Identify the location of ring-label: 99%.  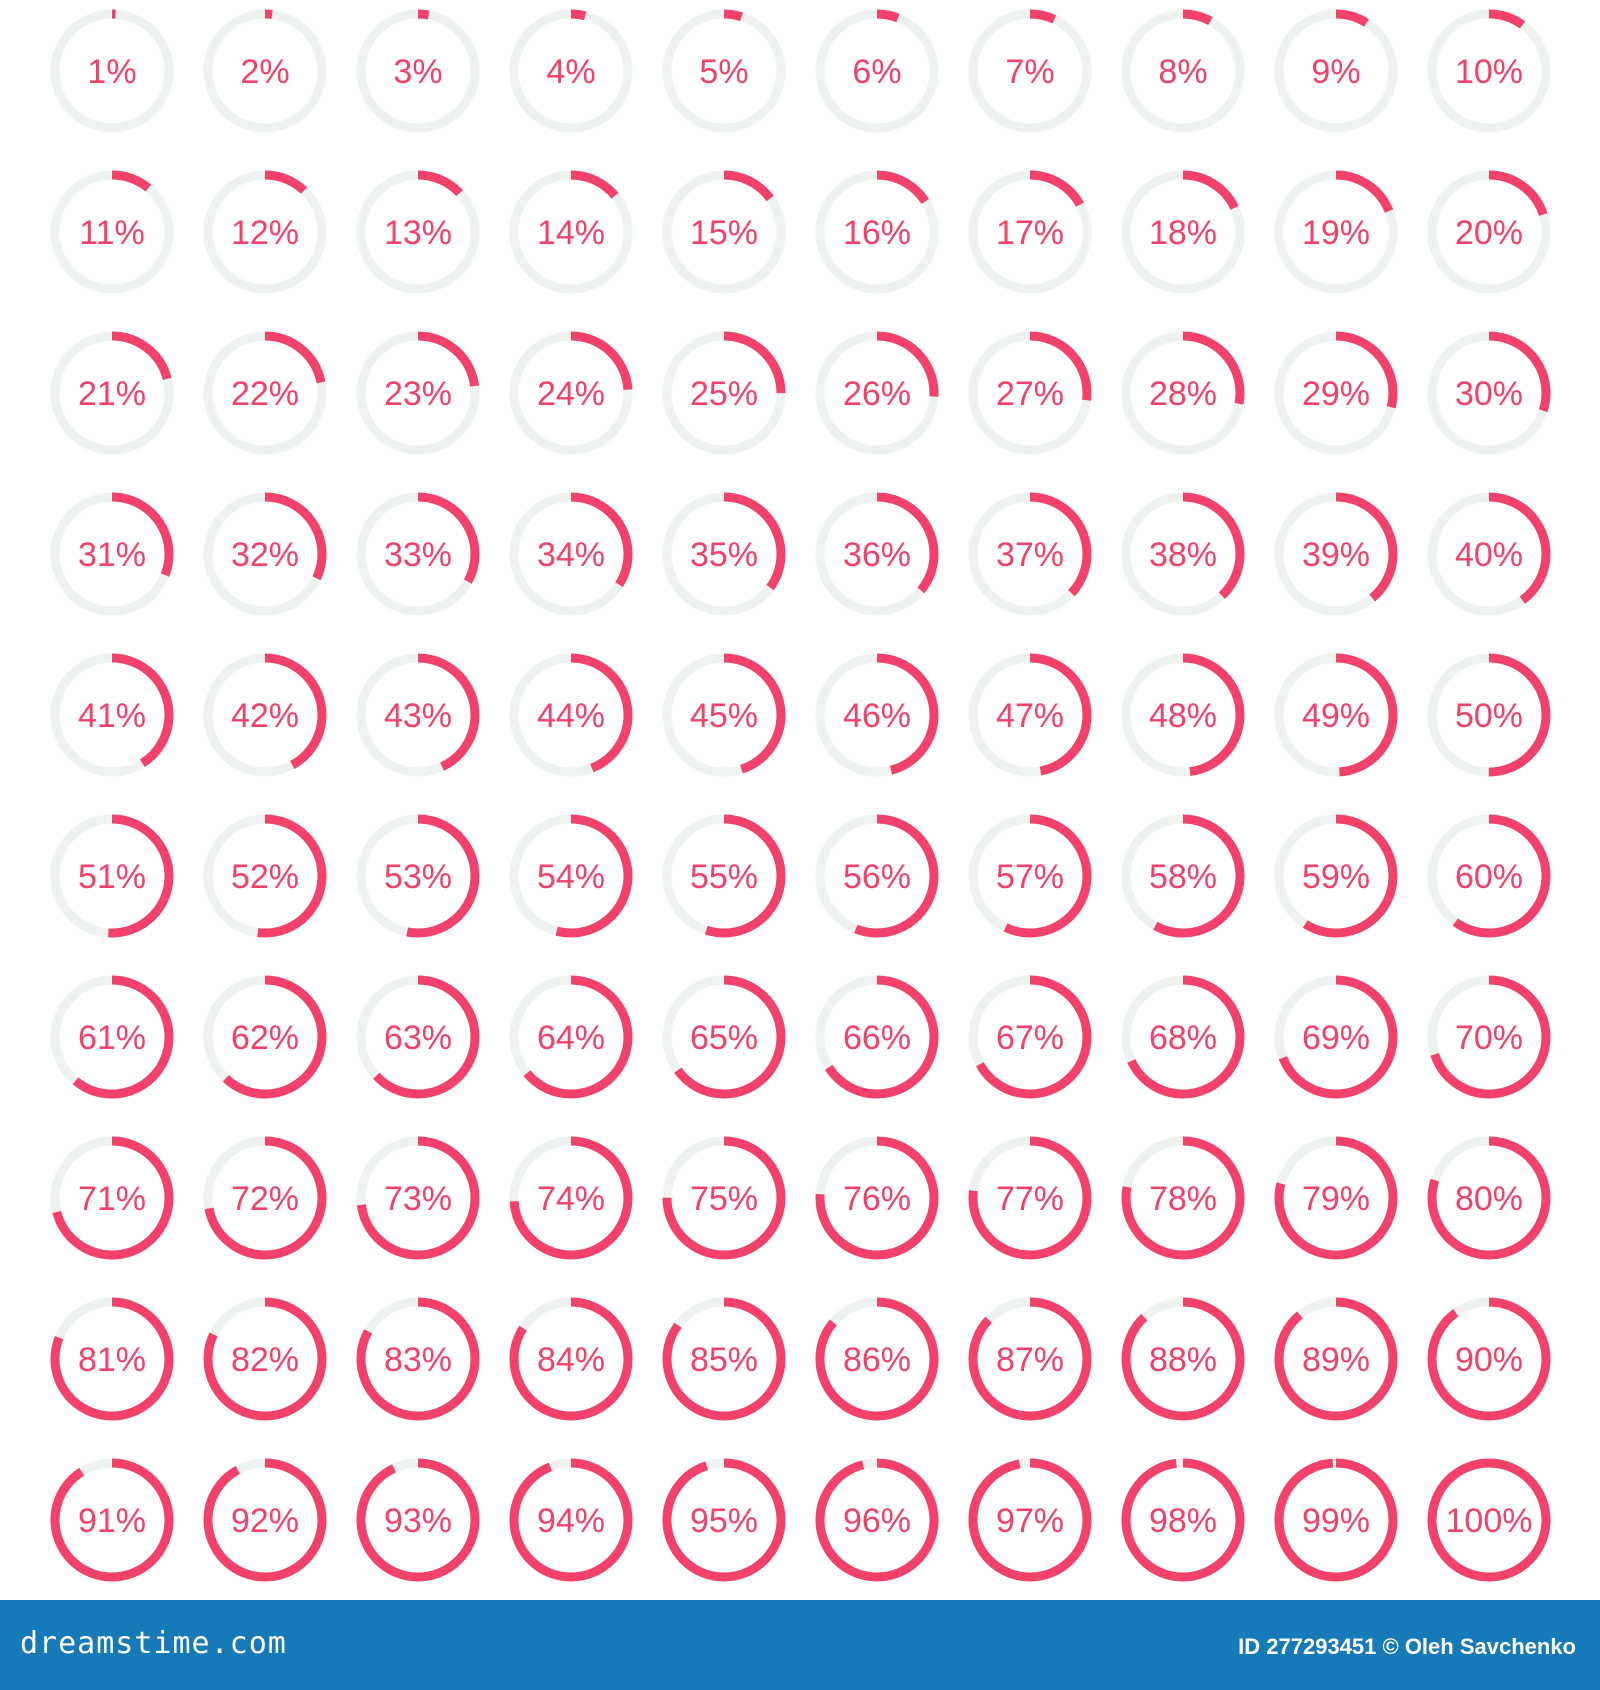
(1336, 1521).